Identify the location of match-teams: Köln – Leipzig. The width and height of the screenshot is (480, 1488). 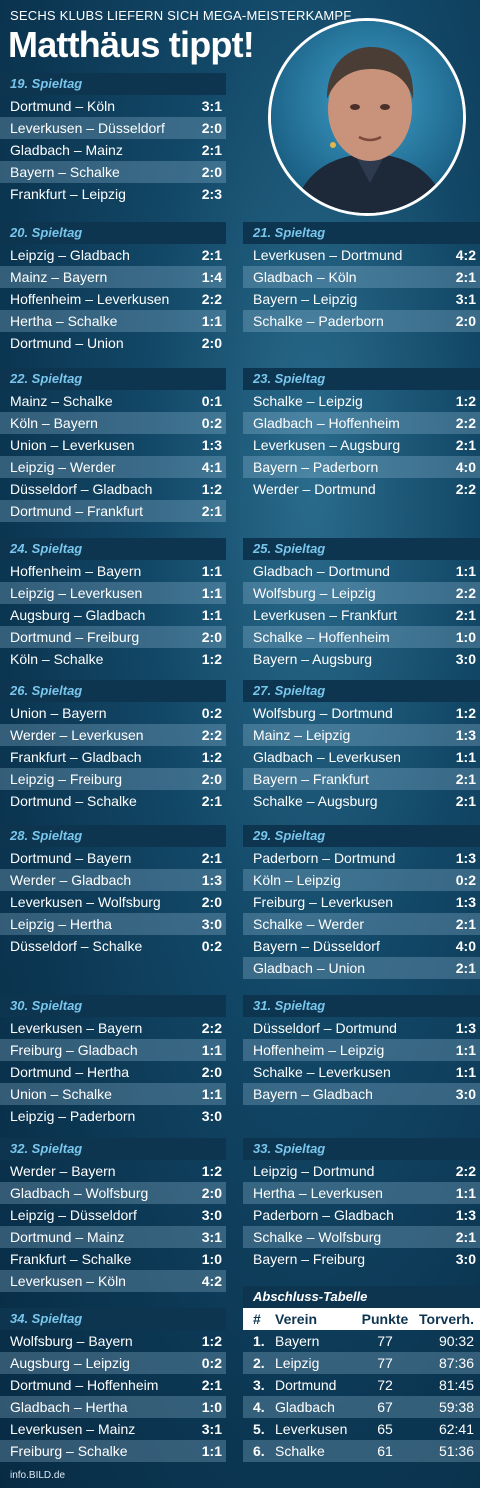
(297, 880).